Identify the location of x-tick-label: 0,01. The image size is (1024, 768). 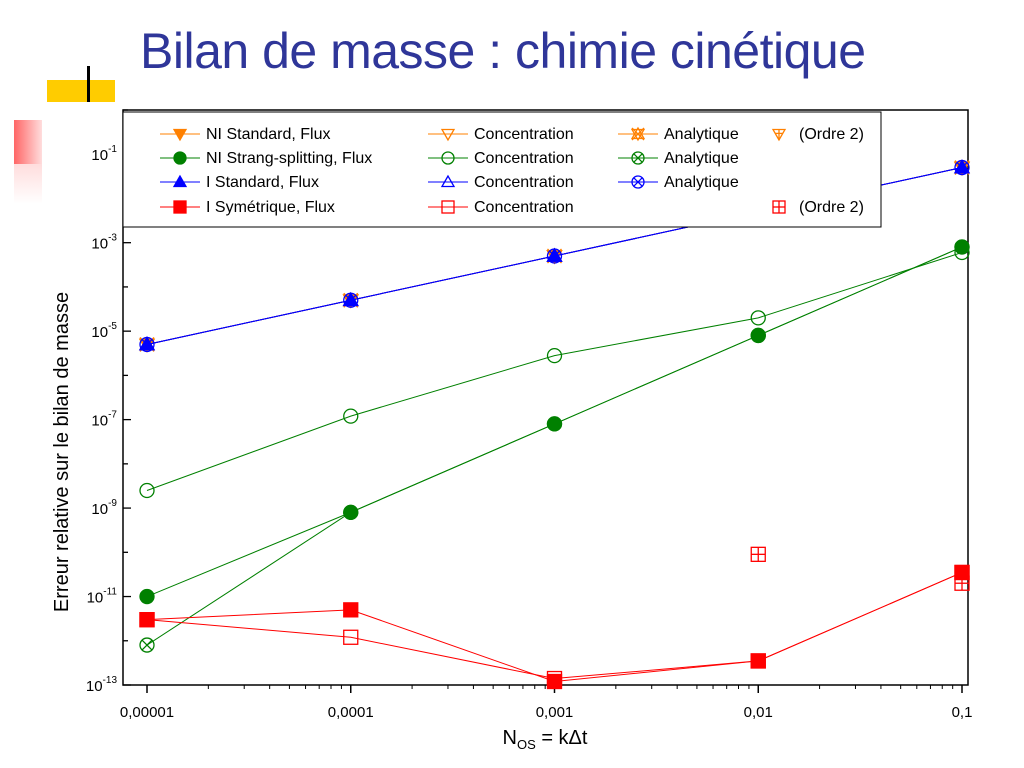
(758, 712).